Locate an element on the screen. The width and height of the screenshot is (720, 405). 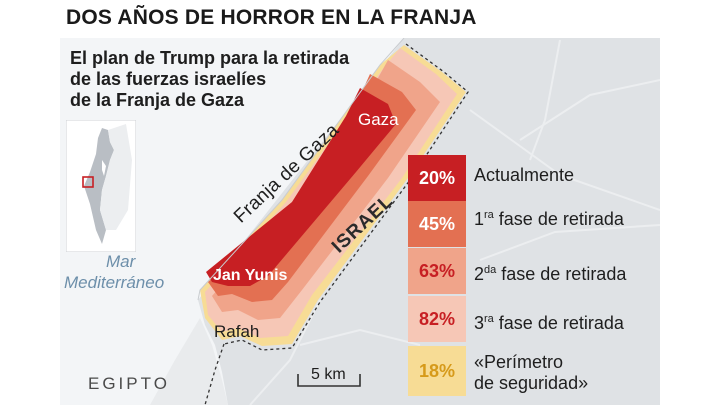
legend-value-perimeter: 18% is located at coordinates (437, 370).